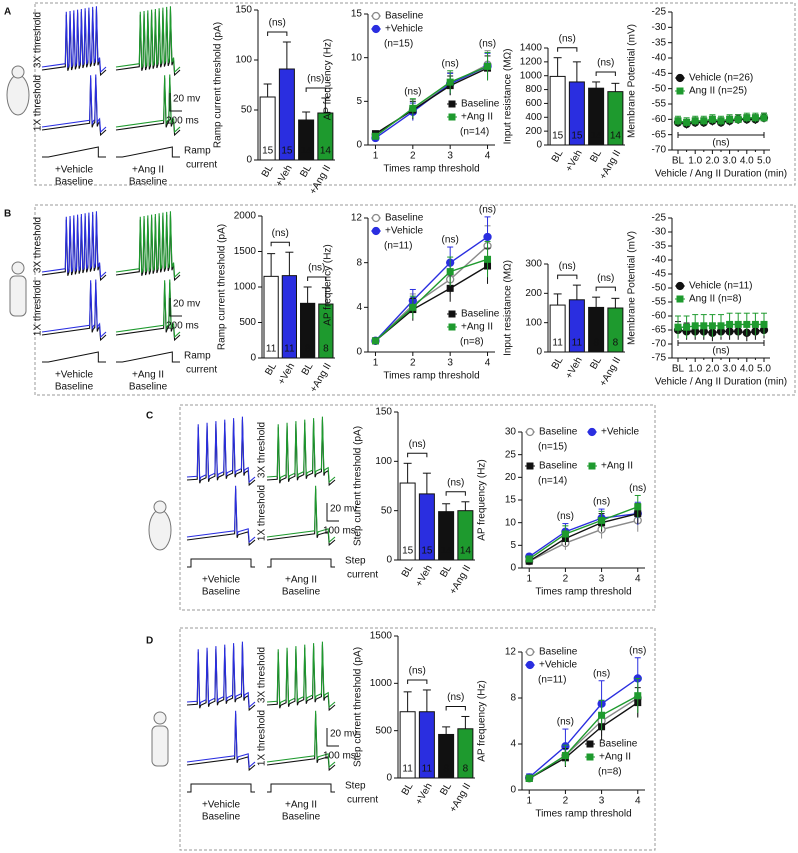 The height and width of the screenshot is (853, 798). Describe the element at coordinates (511, 522) in the screenshot. I see `y-tick-label: 10` at that location.